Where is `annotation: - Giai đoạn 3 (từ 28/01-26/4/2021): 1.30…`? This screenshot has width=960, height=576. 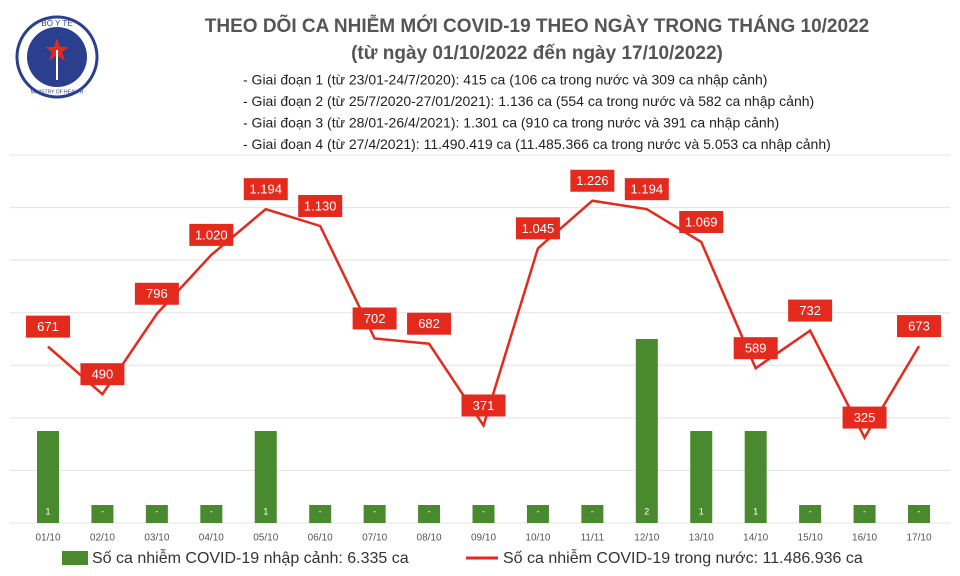
annotation: - Giai đoạn 3 (từ 28/01-26/4/2021): 1.30… is located at coordinates (511, 123).